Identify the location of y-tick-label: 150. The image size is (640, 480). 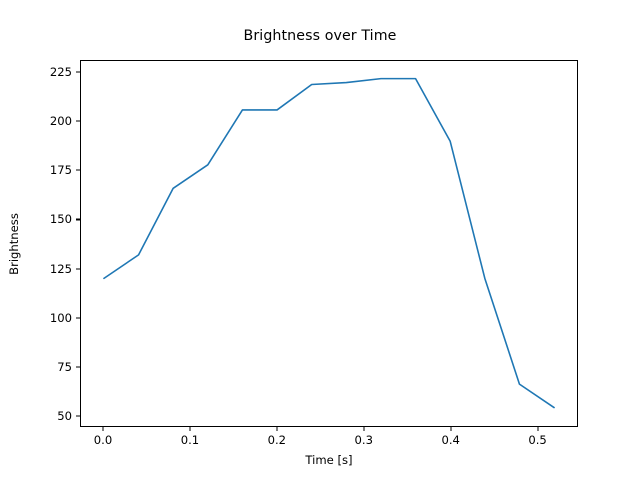
(60, 219).